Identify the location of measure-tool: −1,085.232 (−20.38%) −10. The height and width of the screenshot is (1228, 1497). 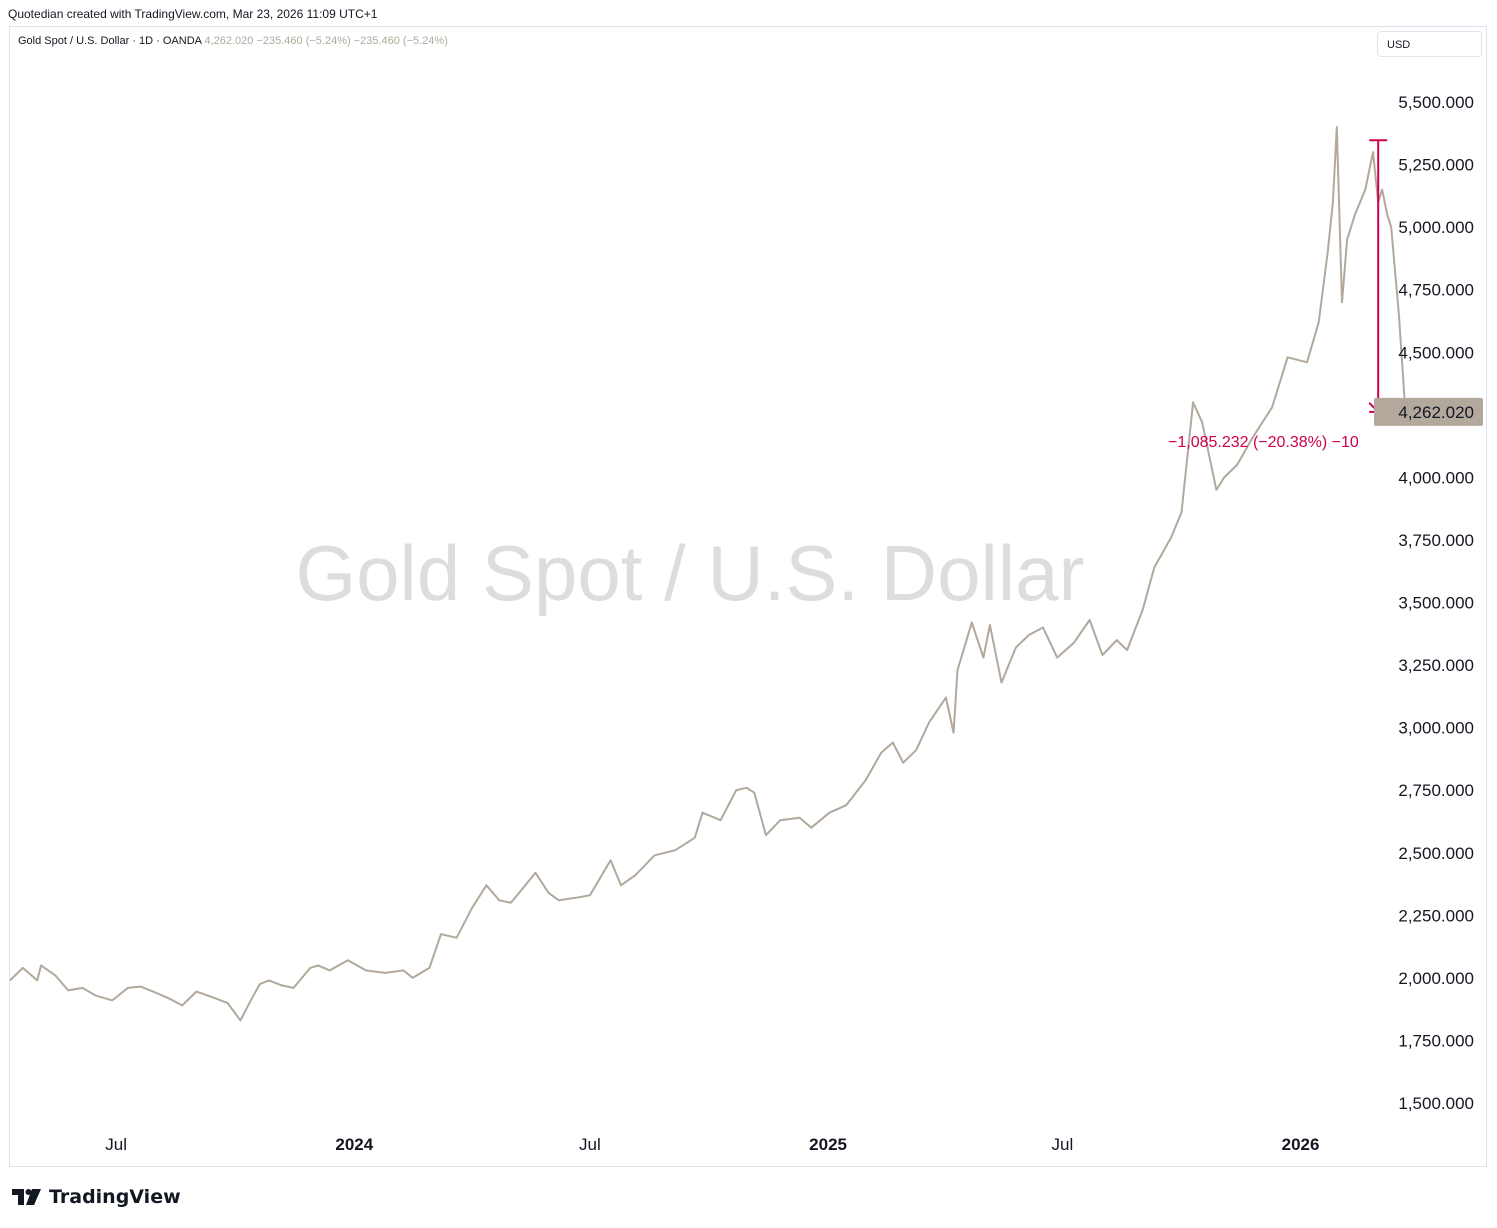
(1278, 296).